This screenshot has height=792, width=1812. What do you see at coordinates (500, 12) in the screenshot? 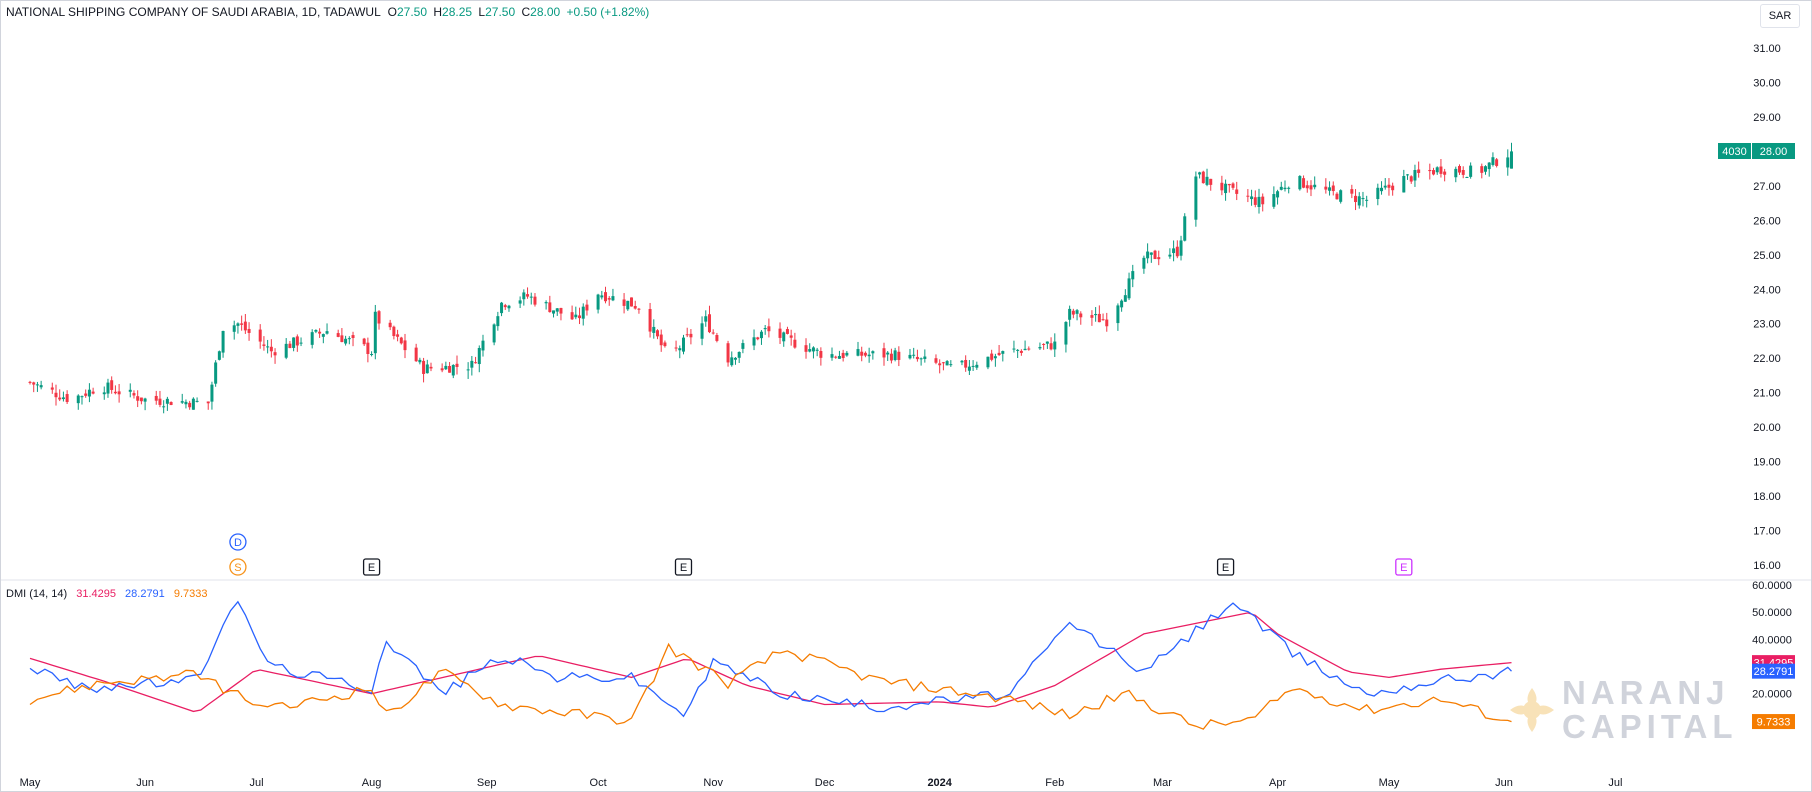
I see `low-value: 27.50` at bounding box center [500, 12].